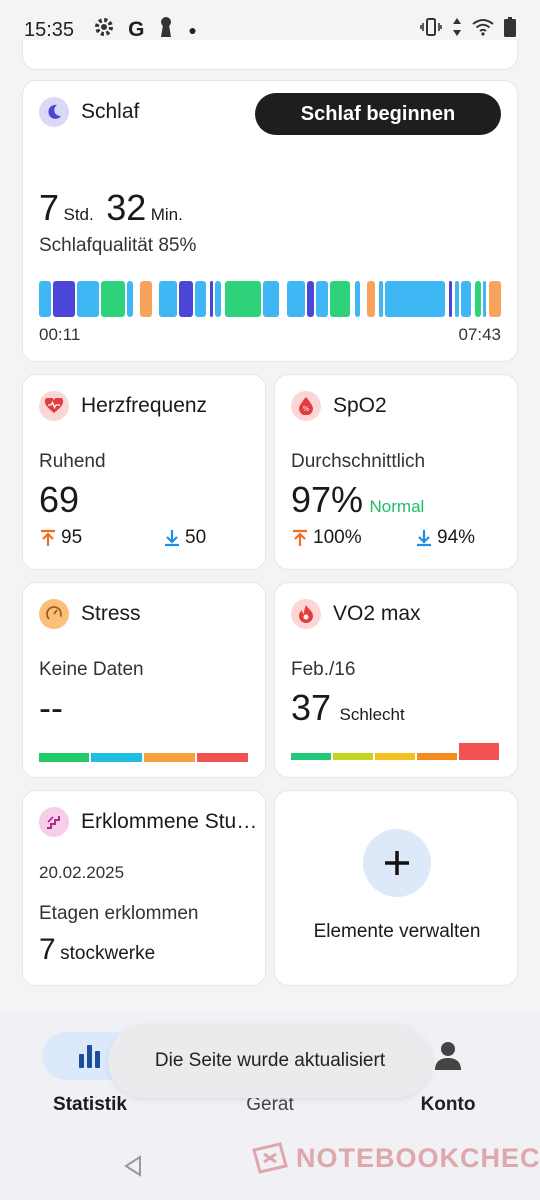 The image size is (540, 1200). I want to click on stairs-unit: stockwerke, so click(108, 953).